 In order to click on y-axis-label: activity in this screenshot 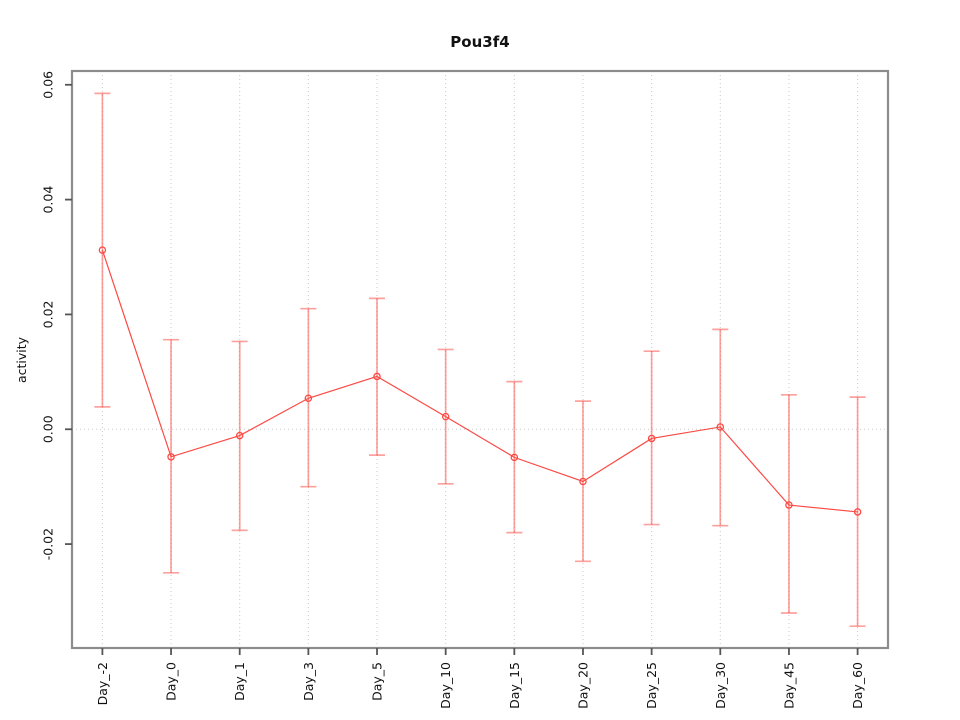, I will do `click(21, 359)`.